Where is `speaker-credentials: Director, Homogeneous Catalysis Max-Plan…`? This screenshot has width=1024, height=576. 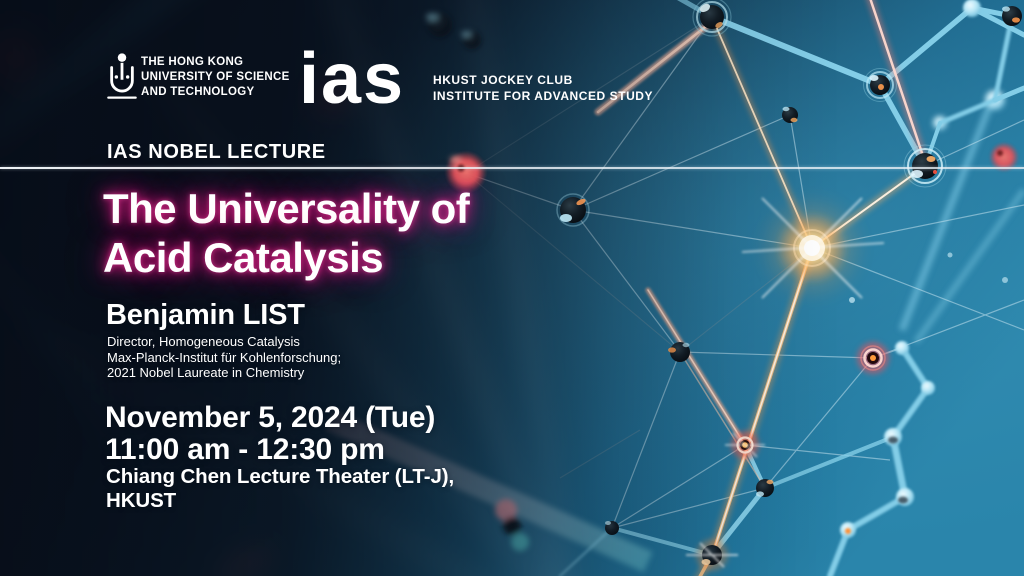 speaker-credentials: Director, Homogeneous Catalysis Max-Plan… is located at coordinates (224, 357).